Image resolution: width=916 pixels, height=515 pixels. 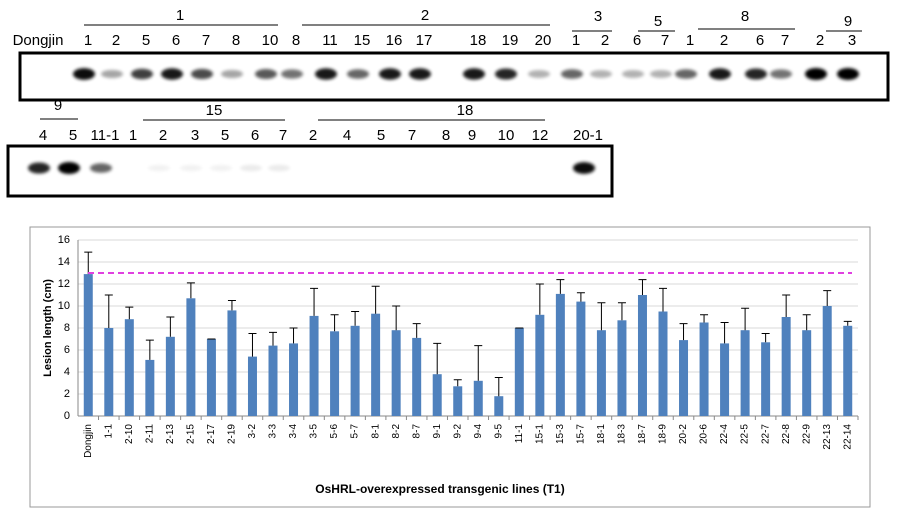 I want to click on x-tick-label: 20-2, so click(x=683, y=434).